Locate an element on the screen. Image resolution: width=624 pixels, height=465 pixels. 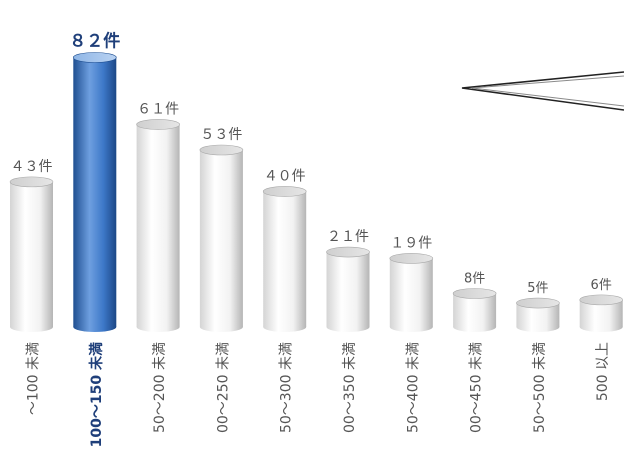
category-label: 100～150 未満 is located at coordinates (96, 394).